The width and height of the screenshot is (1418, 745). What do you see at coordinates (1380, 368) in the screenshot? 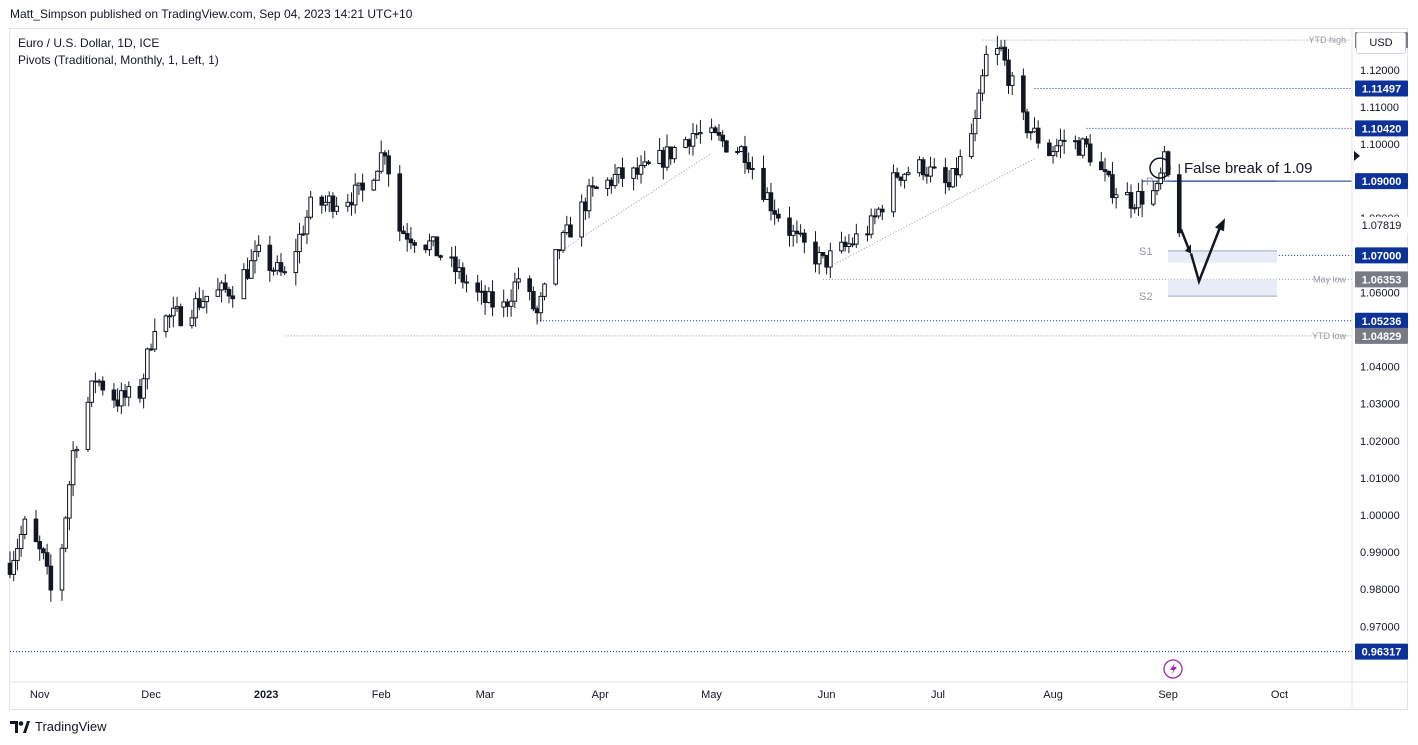
I see `y-tick-label: 1.04000` at bounding box center [1380, 368].